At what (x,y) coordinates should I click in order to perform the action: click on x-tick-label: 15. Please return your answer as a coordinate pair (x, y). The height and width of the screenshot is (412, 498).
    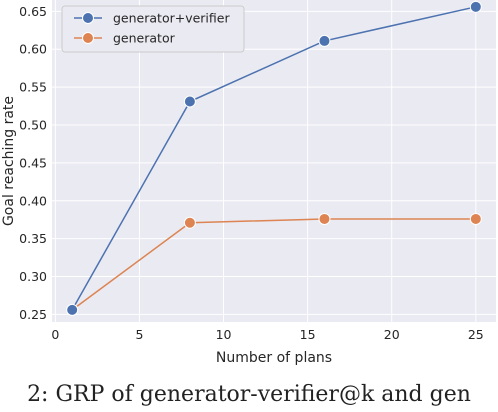
    Looking at the image, I should click on (308, 334).